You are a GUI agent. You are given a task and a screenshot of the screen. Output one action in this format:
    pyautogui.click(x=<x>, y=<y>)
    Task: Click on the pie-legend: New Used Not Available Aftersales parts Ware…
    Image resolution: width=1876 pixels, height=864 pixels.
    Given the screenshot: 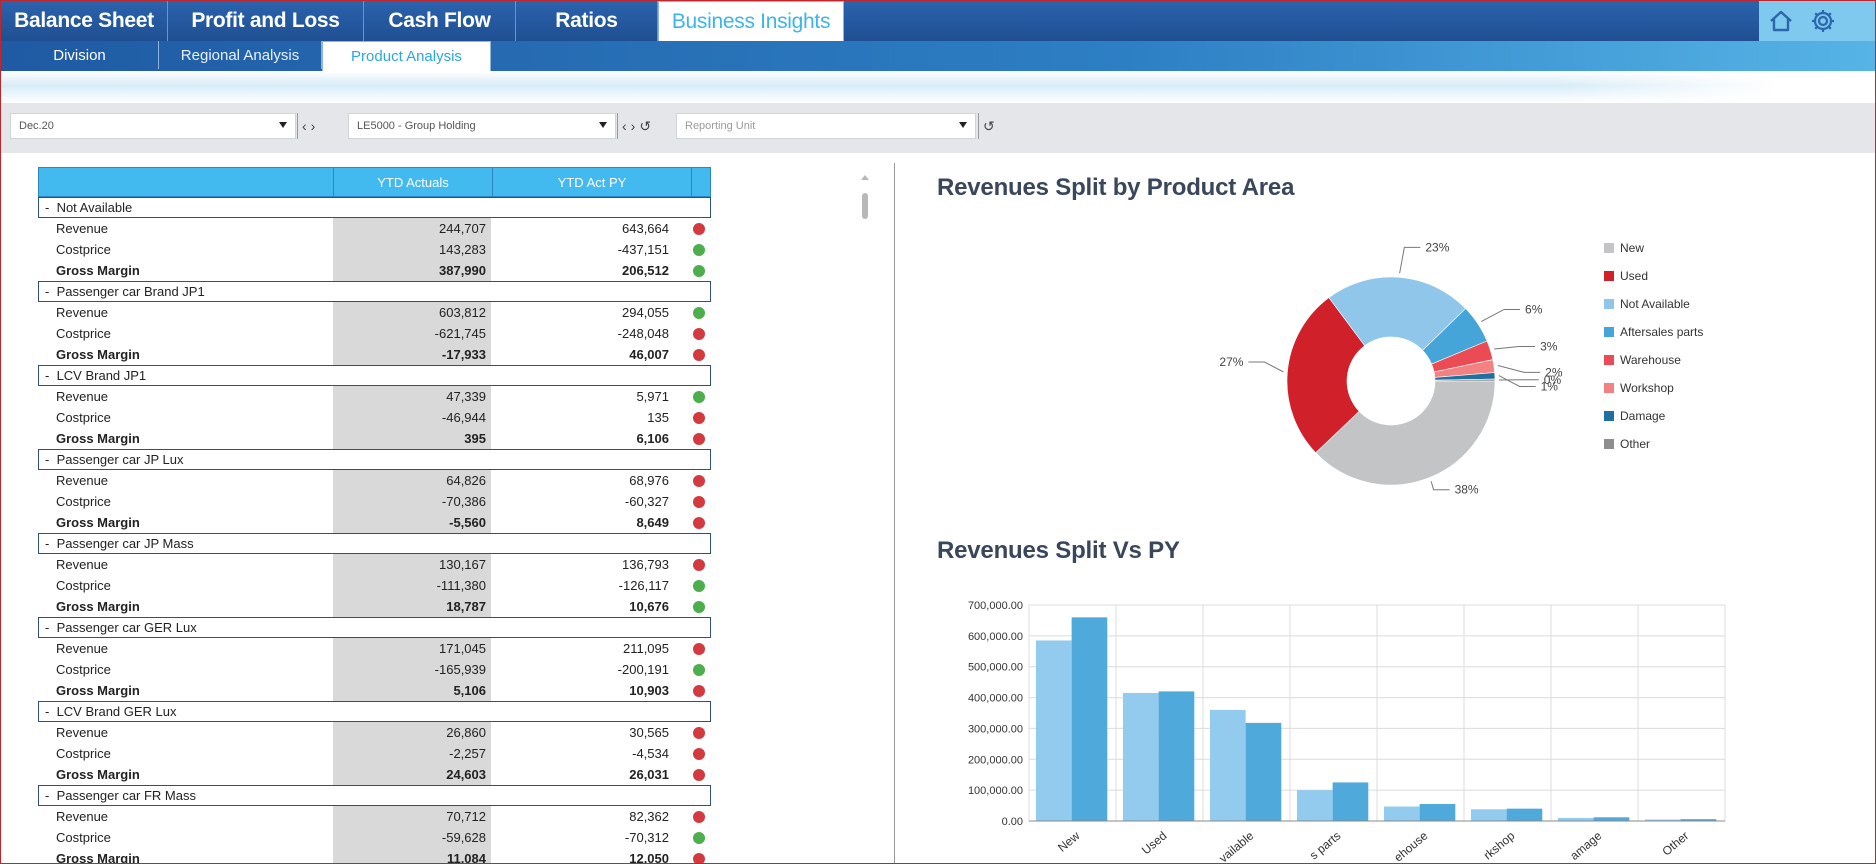 What is the action you would take?
    pyautogui.click(x=1653, y=346)
    